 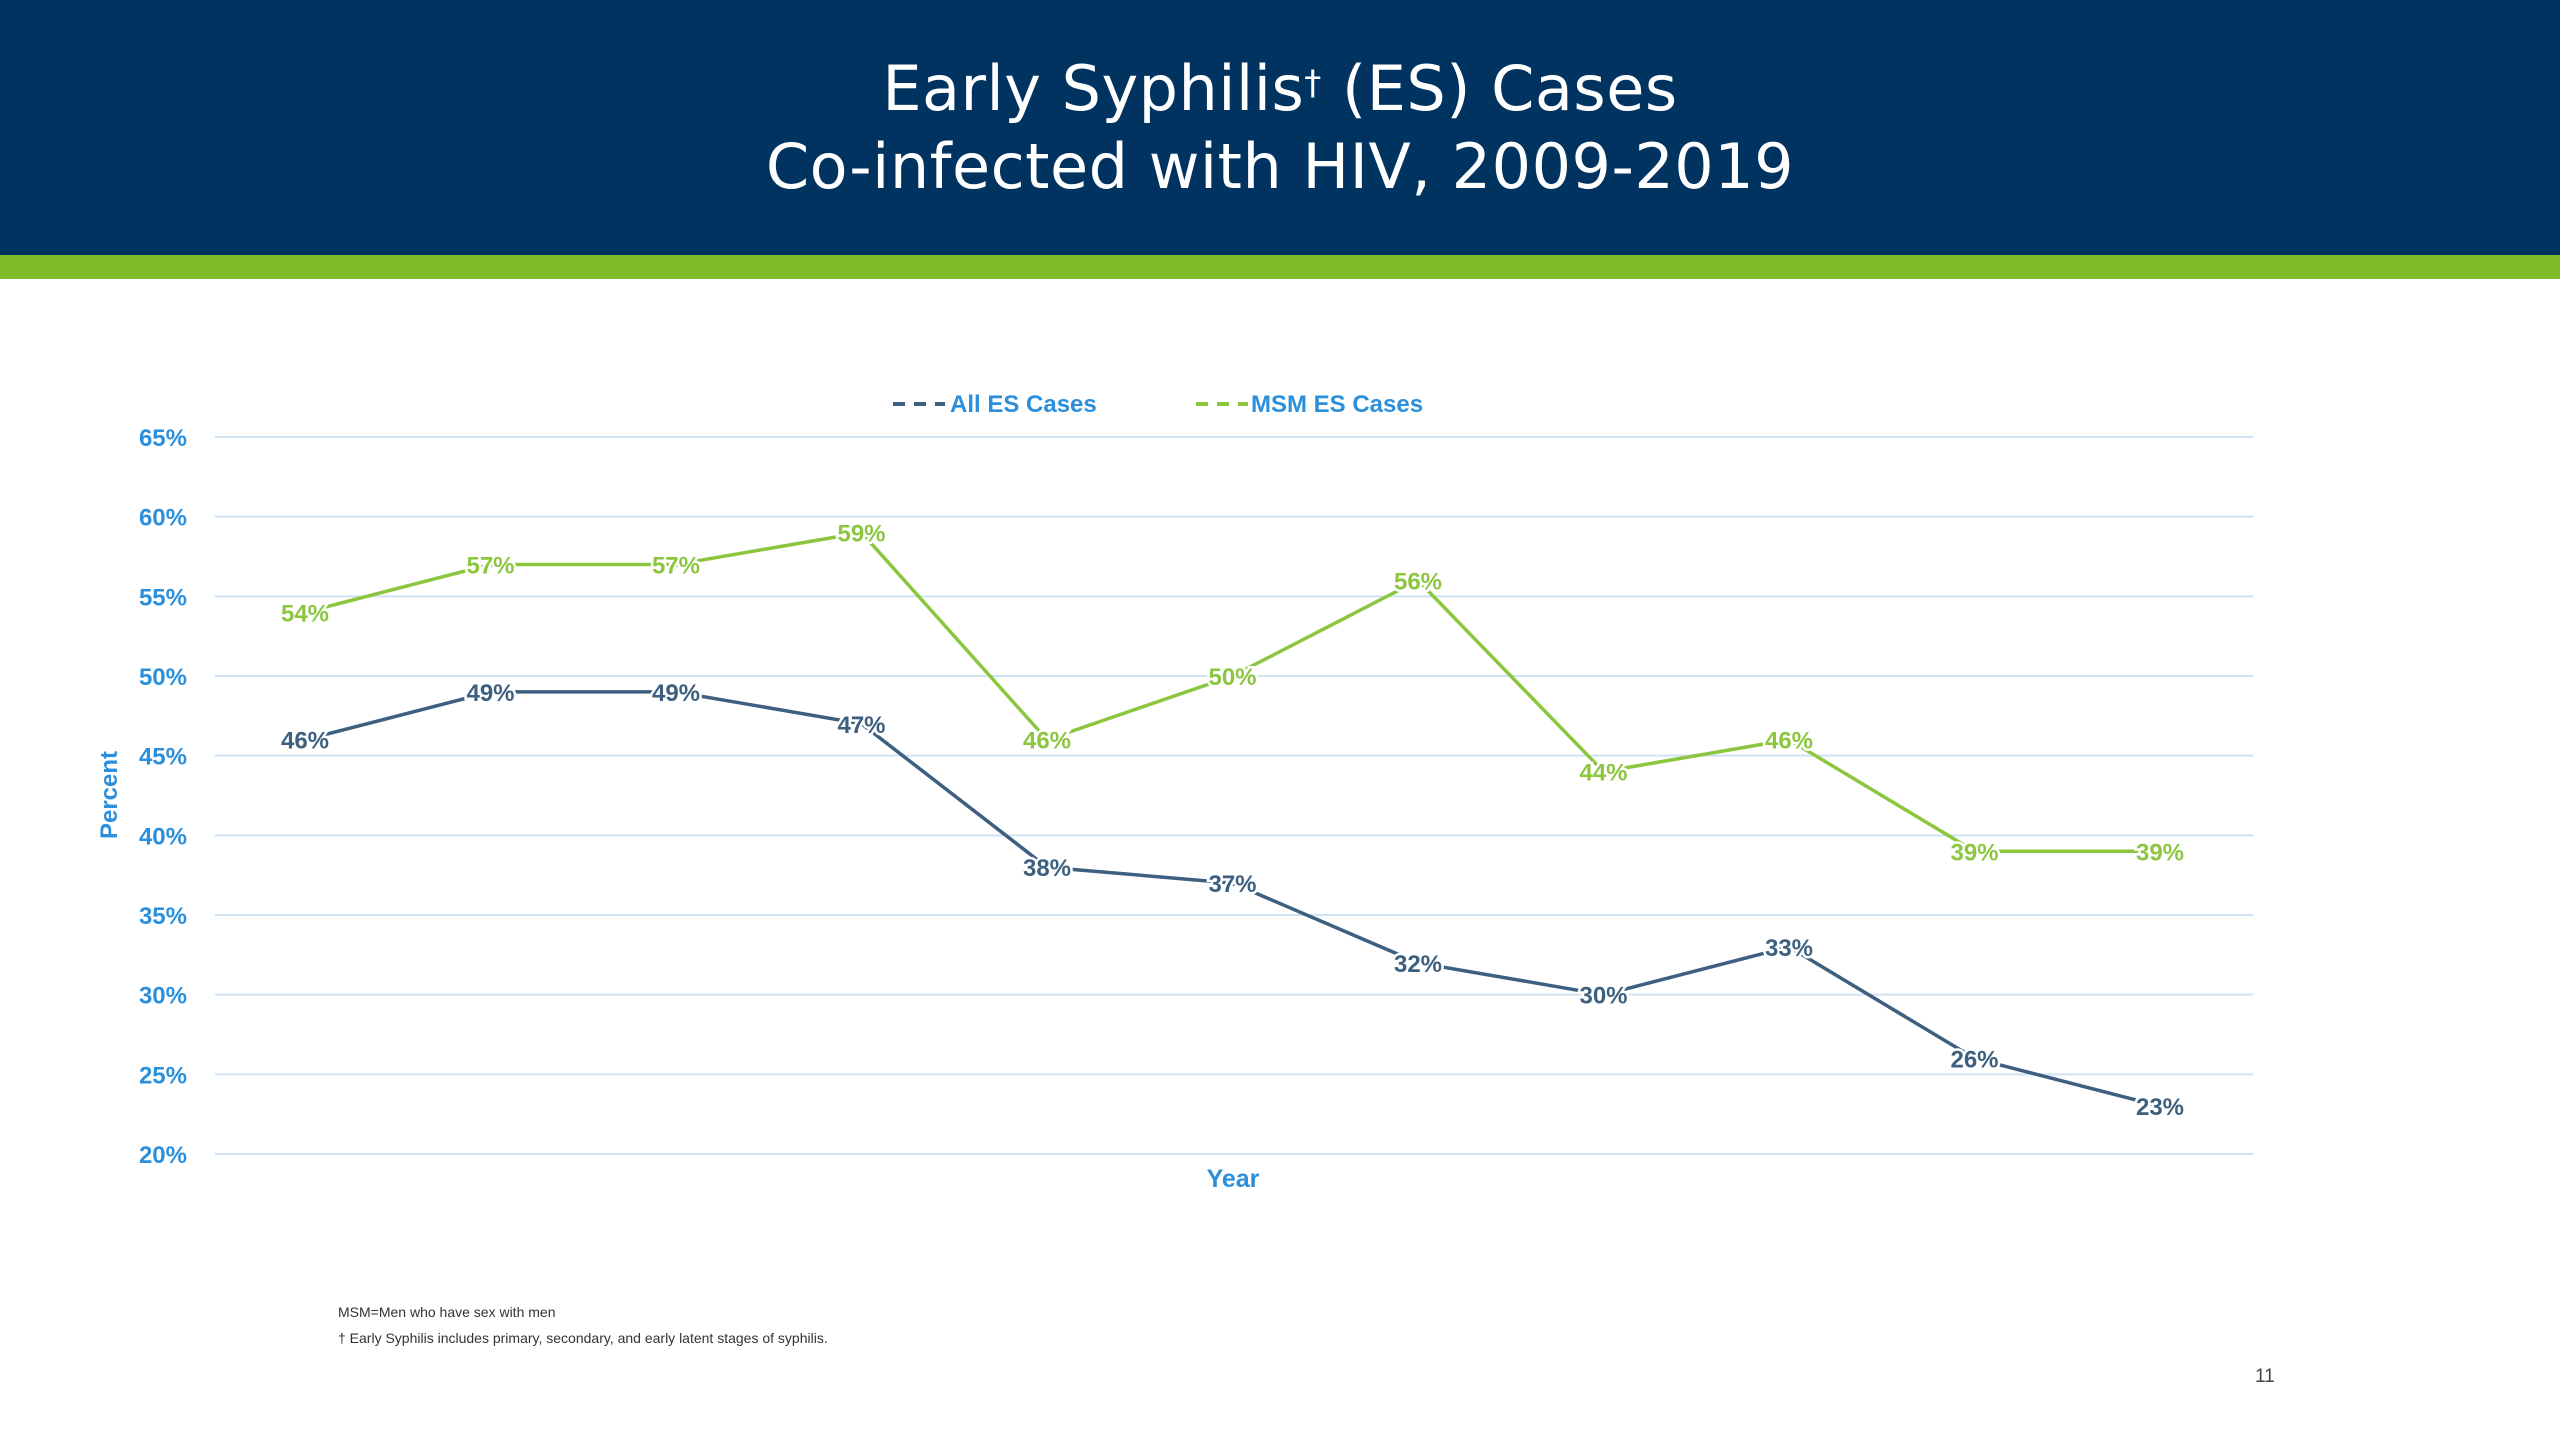 What do you see at coordinates (163, 438) in the screenshot?
I see `y-tick-label: 65%` at bounding box center [163, 438].